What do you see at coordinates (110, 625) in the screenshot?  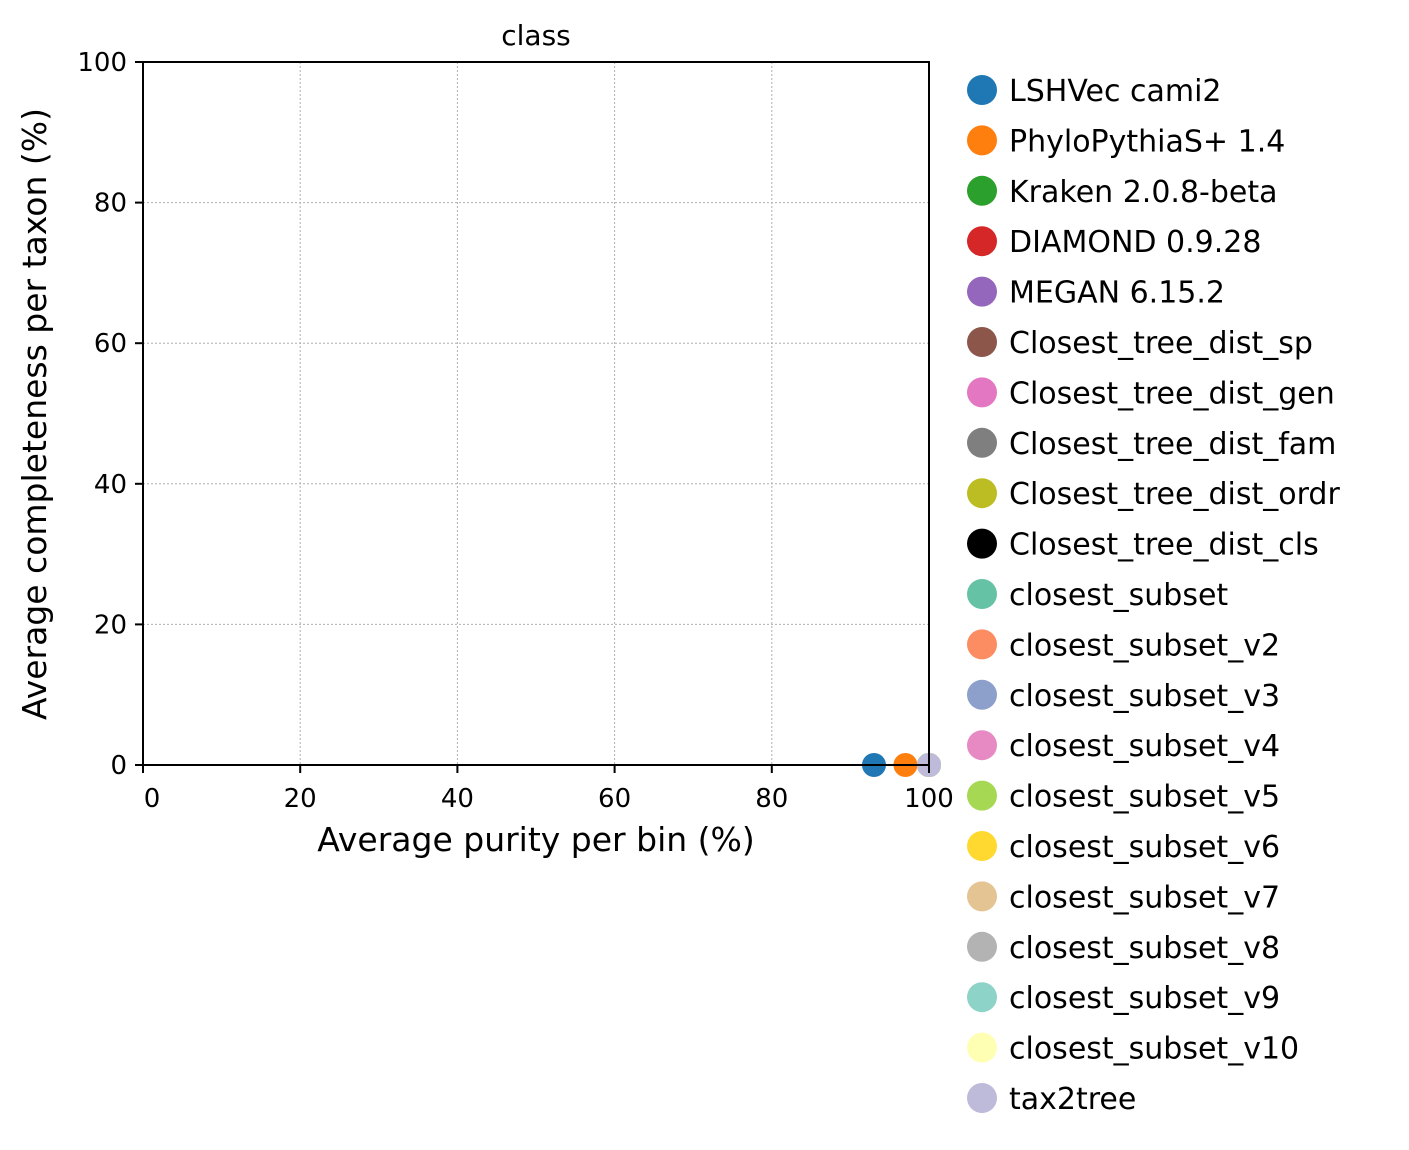 I see `y-tick-label: 20` at bounding box center [110, 625].